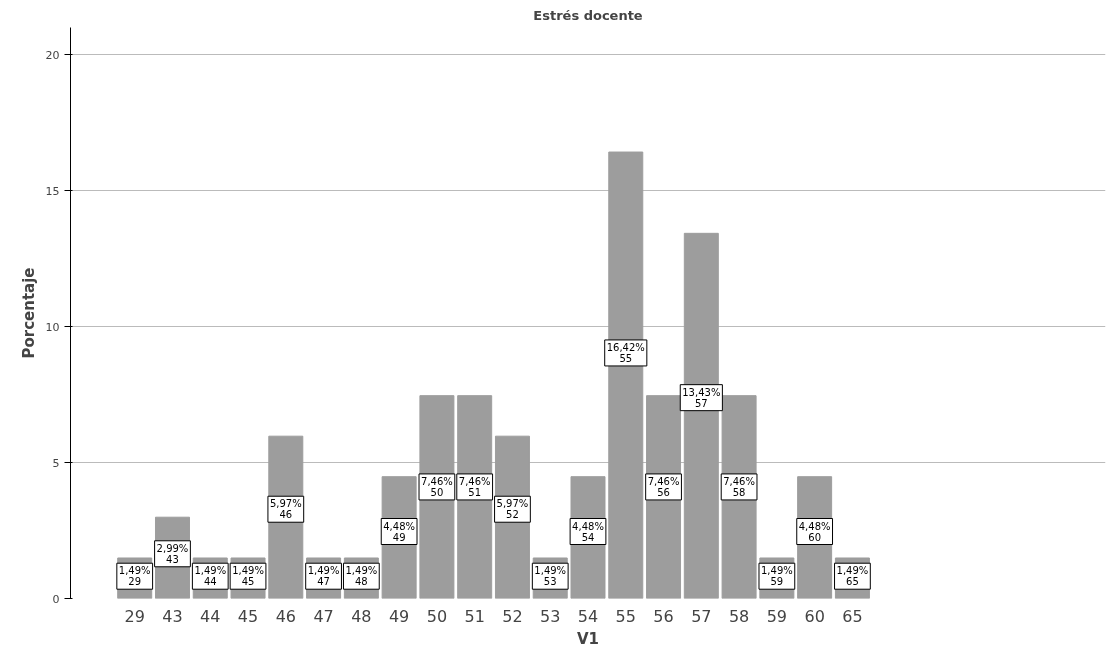  I want to click on x-tick-label: 57, so click(701, 616).